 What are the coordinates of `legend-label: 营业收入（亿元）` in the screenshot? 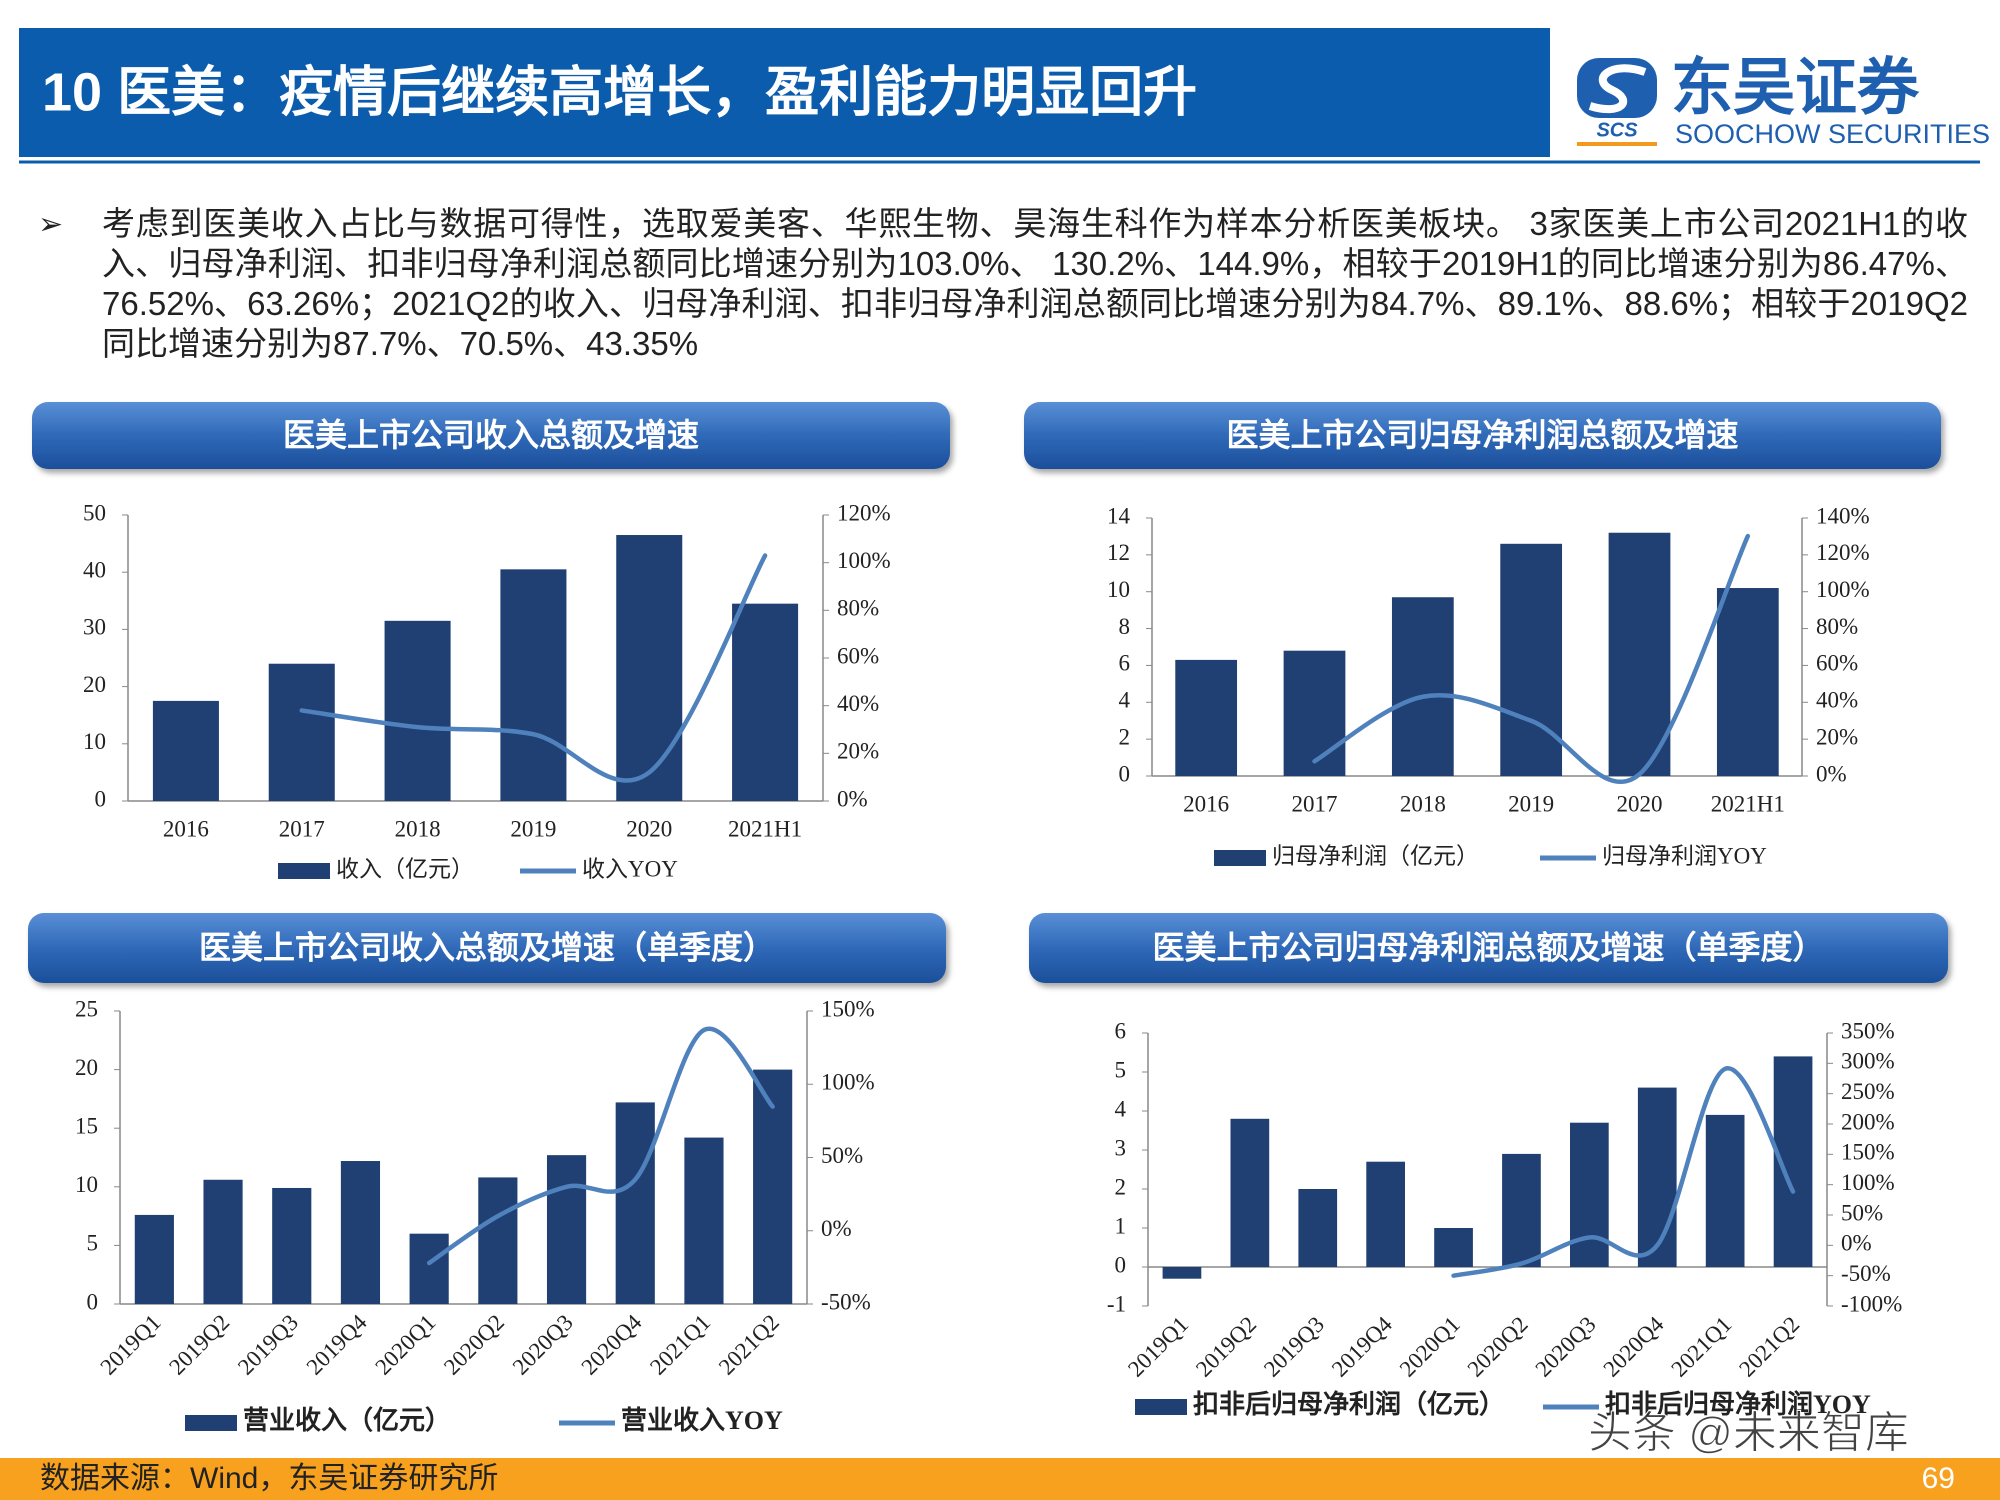 It's located at (347, 1420).